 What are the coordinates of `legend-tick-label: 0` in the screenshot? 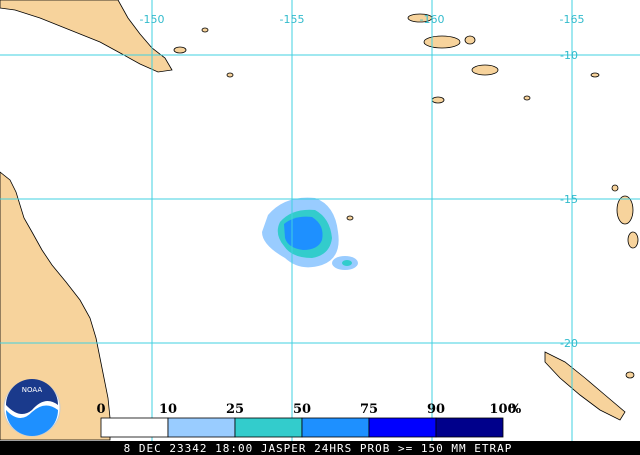 It's located at (100, 409).